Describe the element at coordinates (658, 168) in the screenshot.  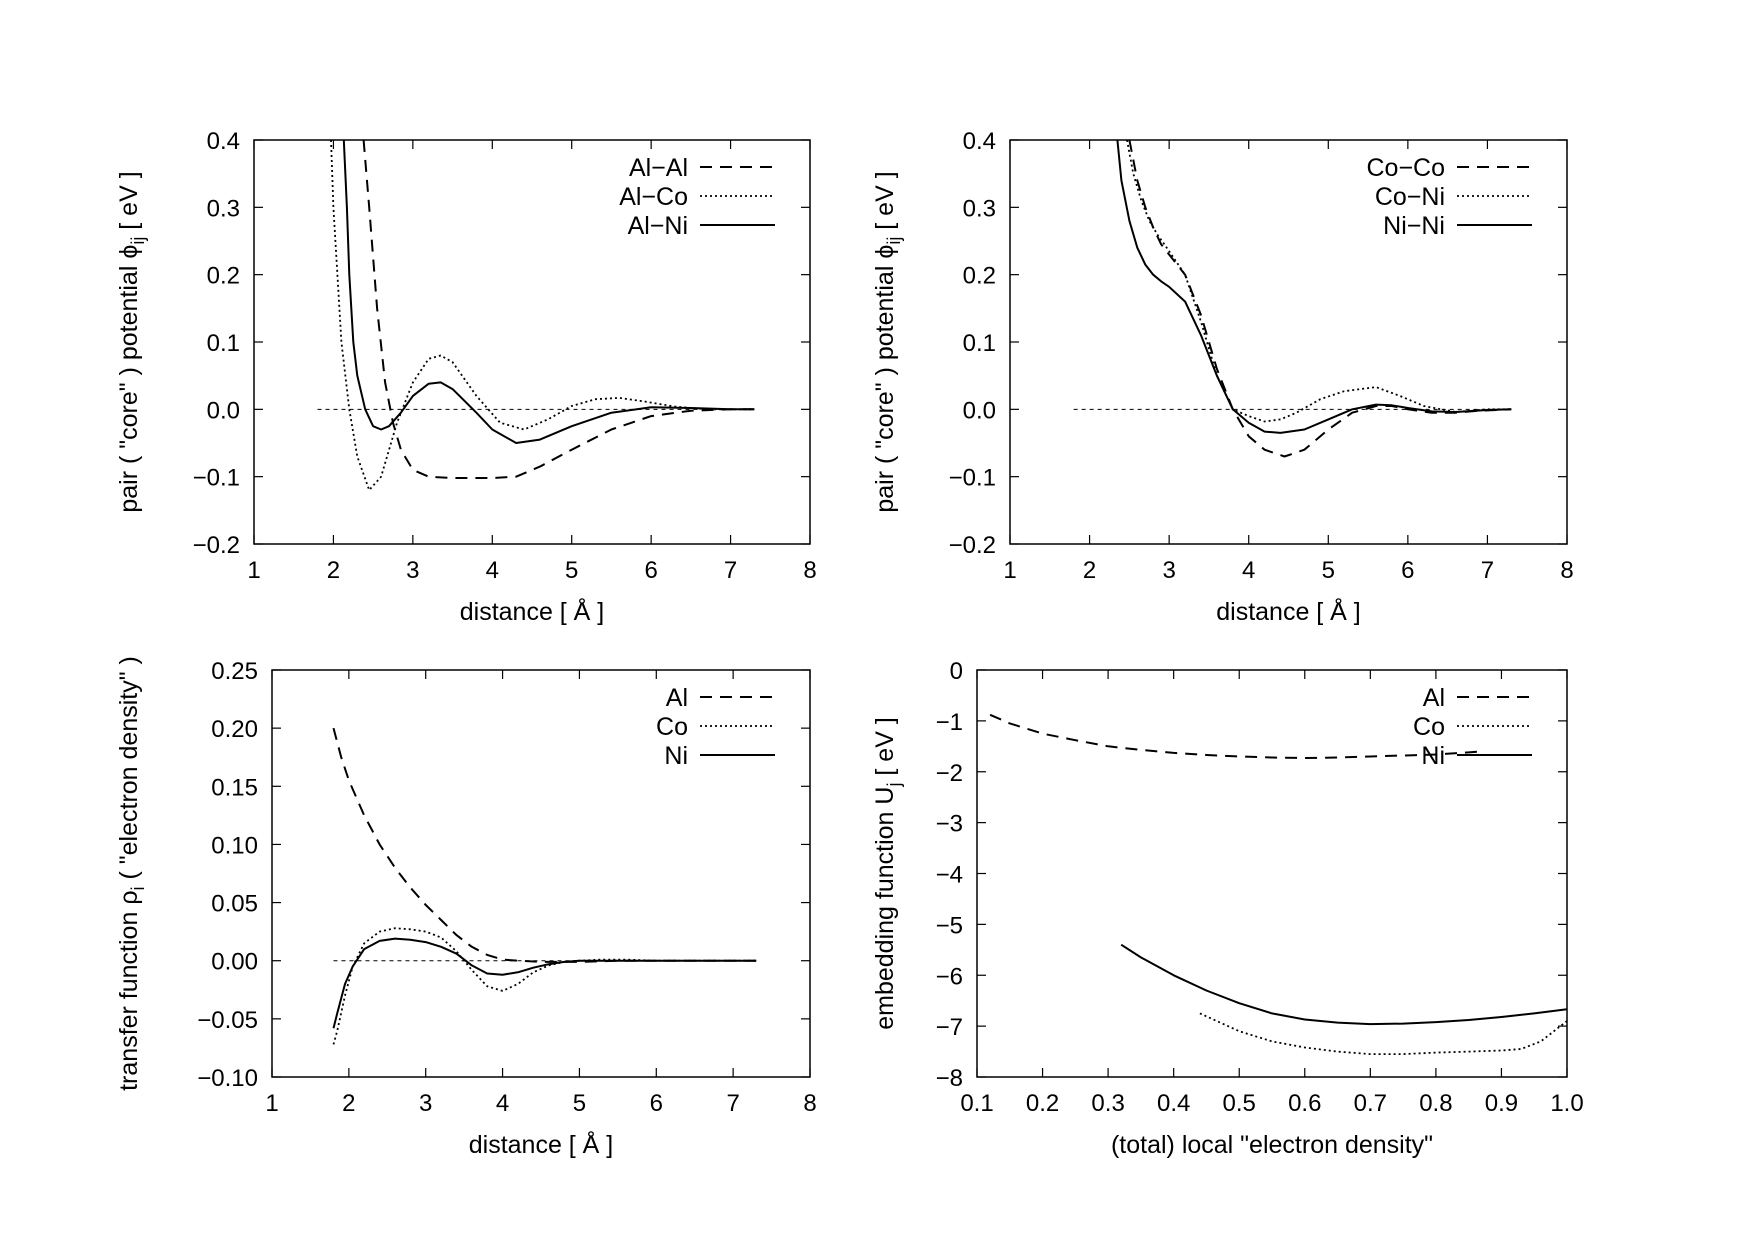
I see `legend-label: Al−Al` at that location.